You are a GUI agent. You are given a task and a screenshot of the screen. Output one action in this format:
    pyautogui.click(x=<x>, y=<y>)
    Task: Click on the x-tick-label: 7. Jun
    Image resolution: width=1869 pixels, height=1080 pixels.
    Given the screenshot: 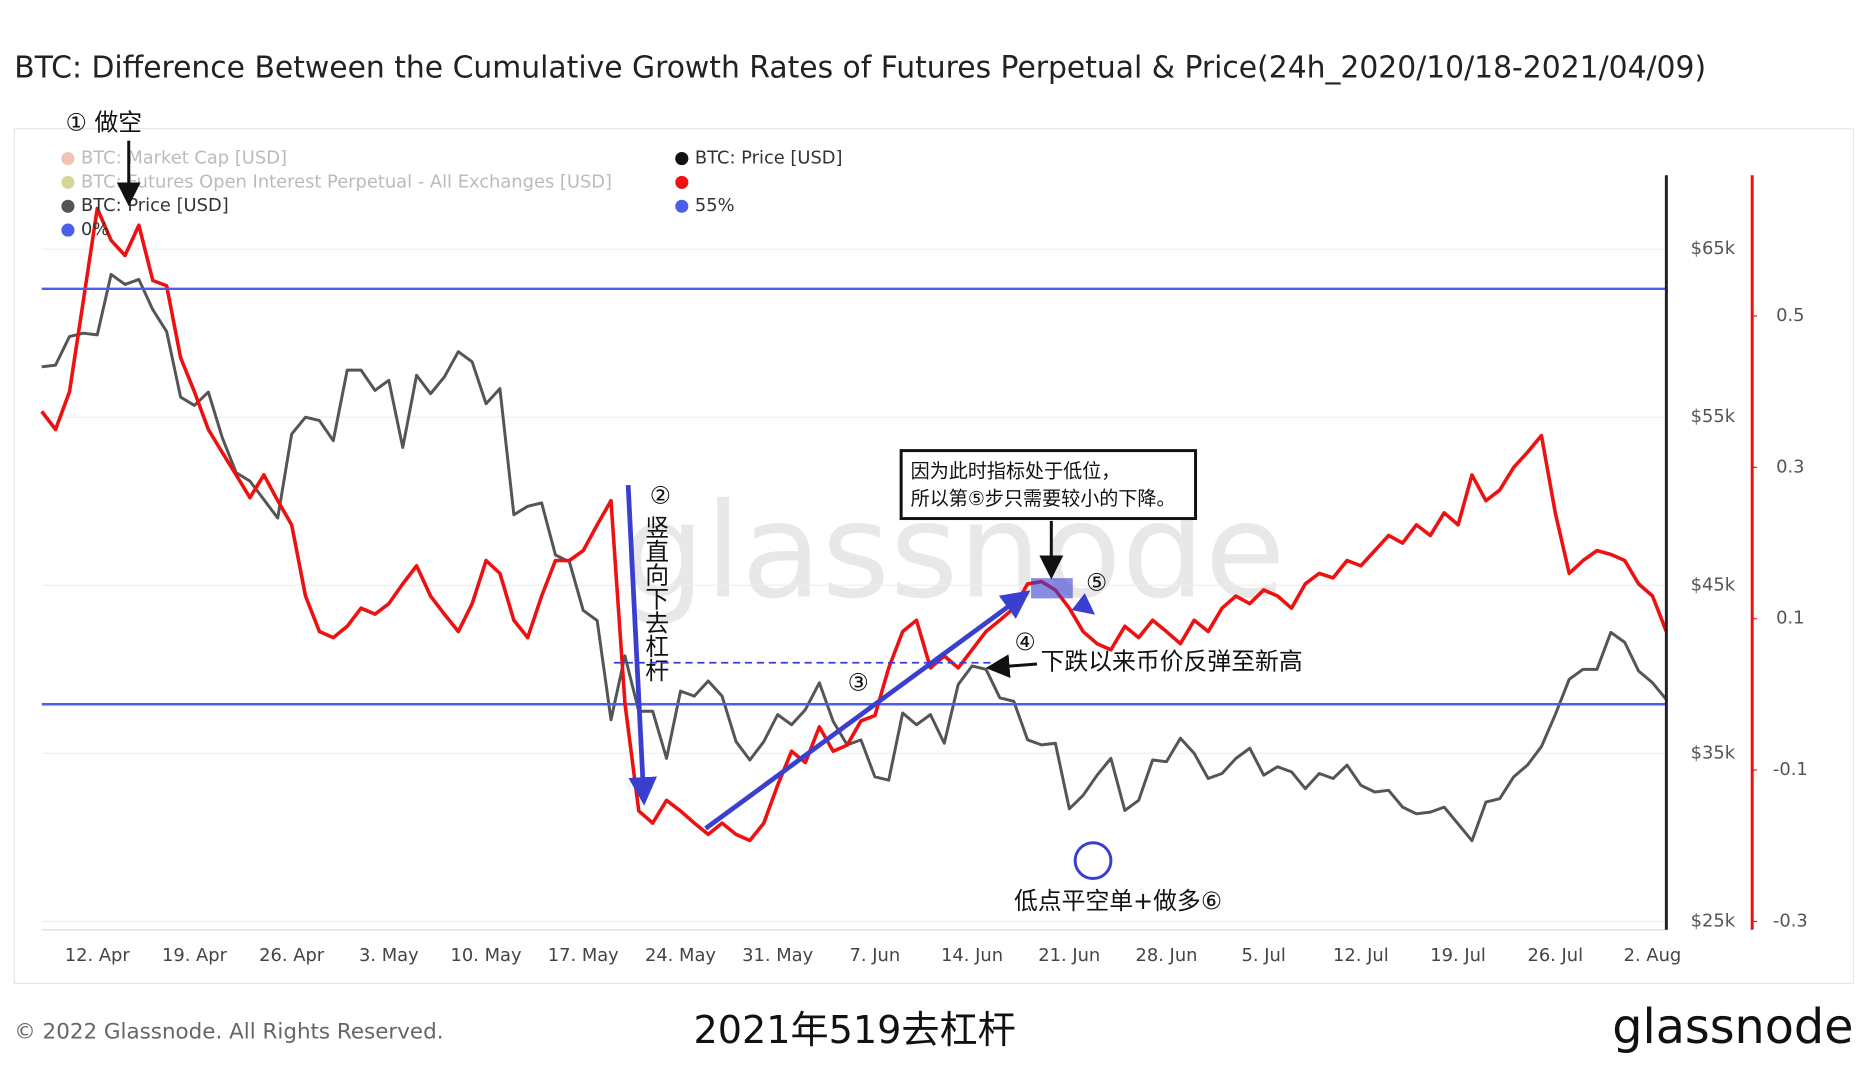 What is the action you would take?
    pyautogui.click(x=875, y=955)
    